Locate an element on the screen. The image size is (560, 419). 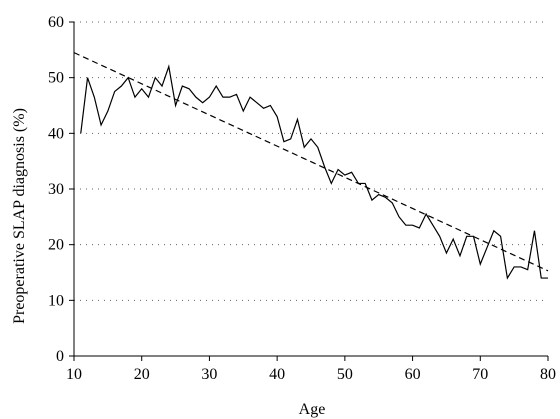
x-tick-label: 20 is located at coordinates (142, 374).